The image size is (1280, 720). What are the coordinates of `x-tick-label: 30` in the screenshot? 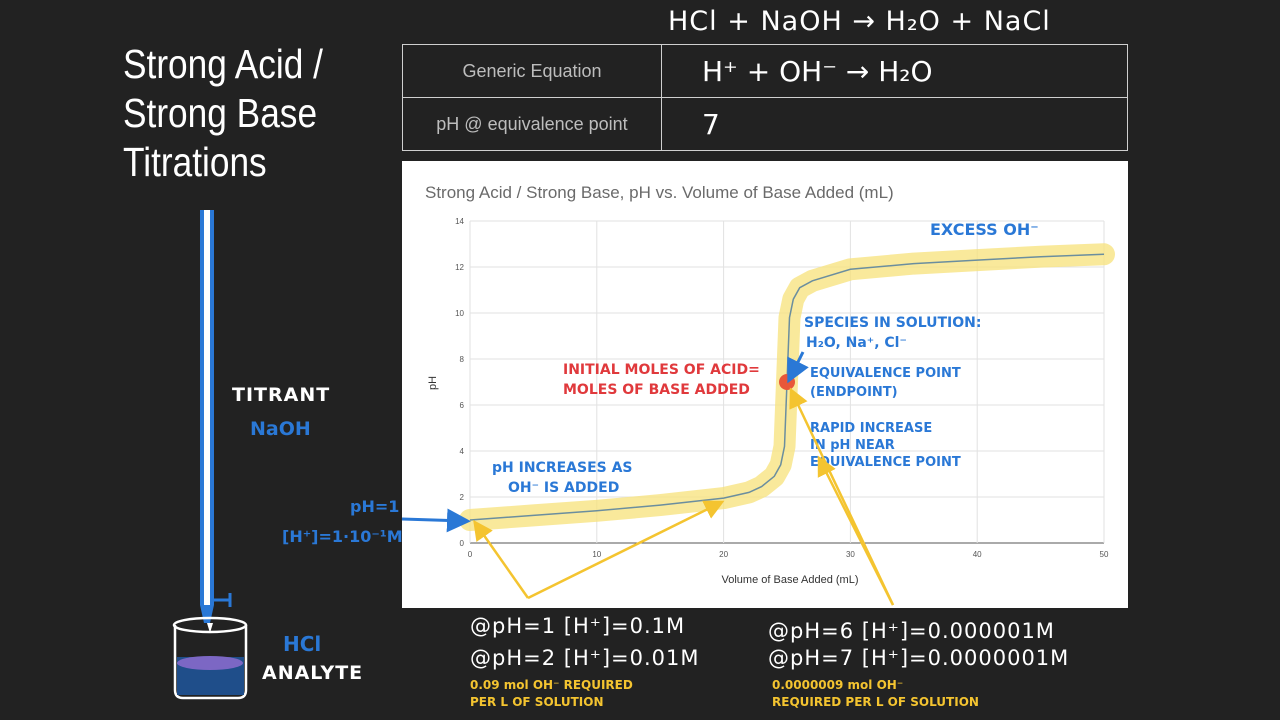 It's located at (850, 554).